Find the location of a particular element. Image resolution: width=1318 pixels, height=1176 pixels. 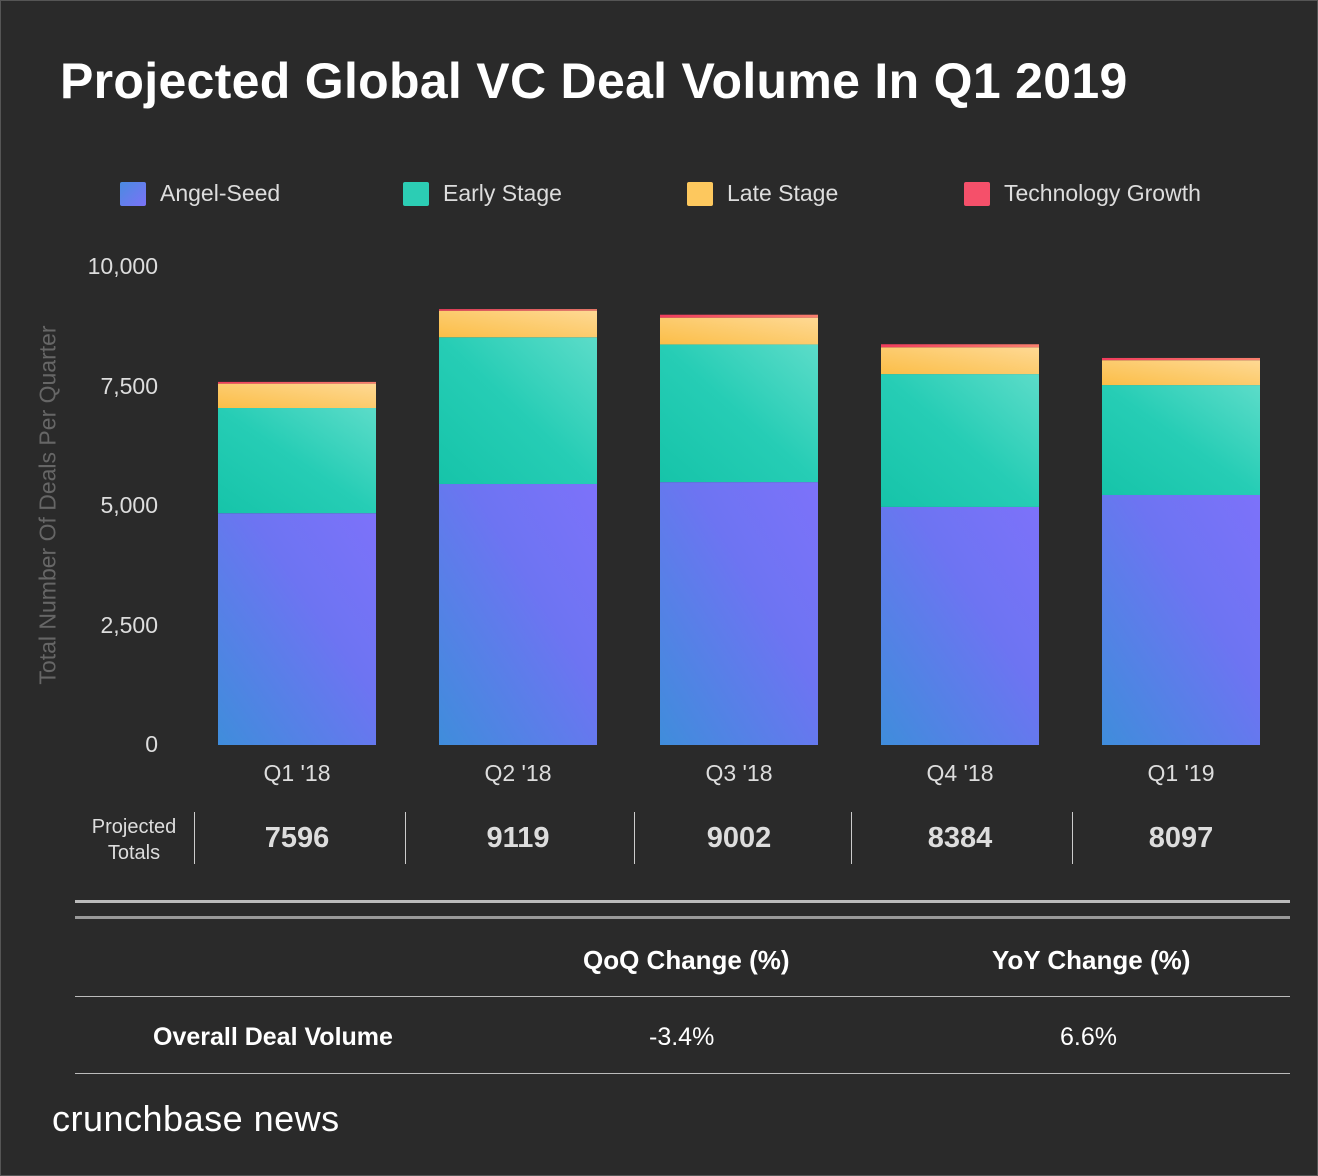

yoy-header: YoY Change (%) is located at coordinates (1091, 960).